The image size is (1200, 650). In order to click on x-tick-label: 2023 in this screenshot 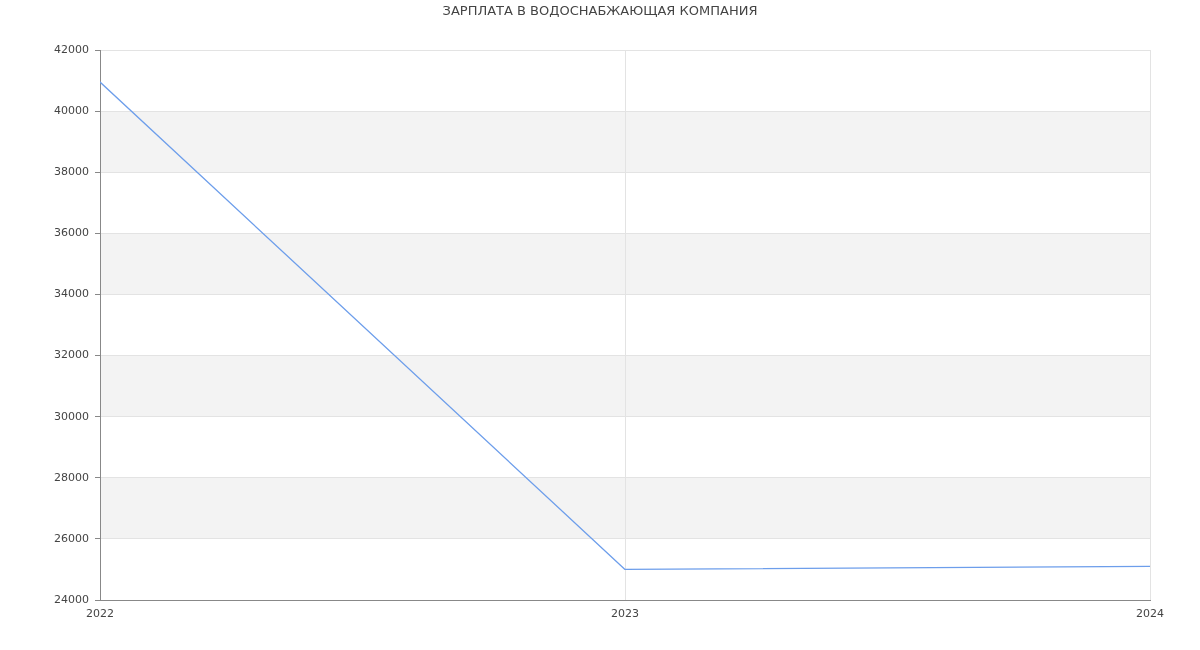, I will do `click(625, 614)`.